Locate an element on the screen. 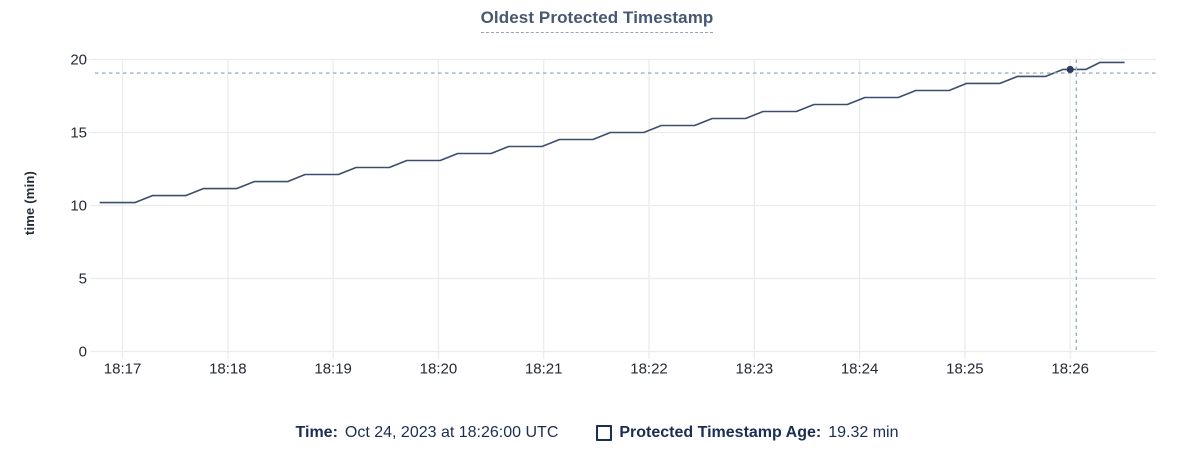  y-tick-label: 0 is located at coordinates (83, 352).